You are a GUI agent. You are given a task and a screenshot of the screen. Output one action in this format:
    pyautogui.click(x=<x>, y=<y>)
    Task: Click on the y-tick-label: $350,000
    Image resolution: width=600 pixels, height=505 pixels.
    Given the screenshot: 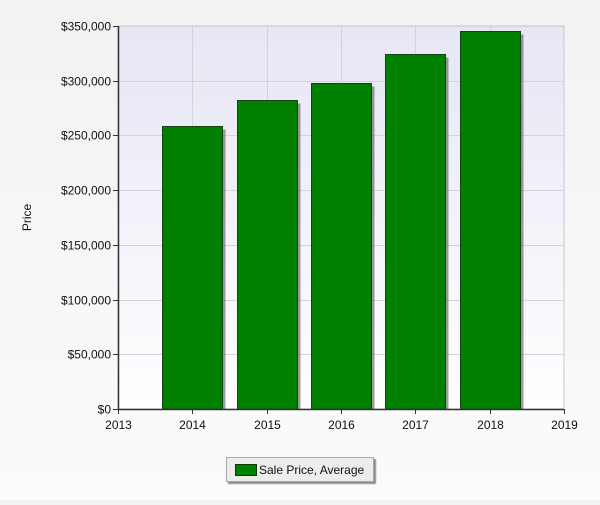 What is the action you would take?
    pyautogui.click(x=86, y=27)
    